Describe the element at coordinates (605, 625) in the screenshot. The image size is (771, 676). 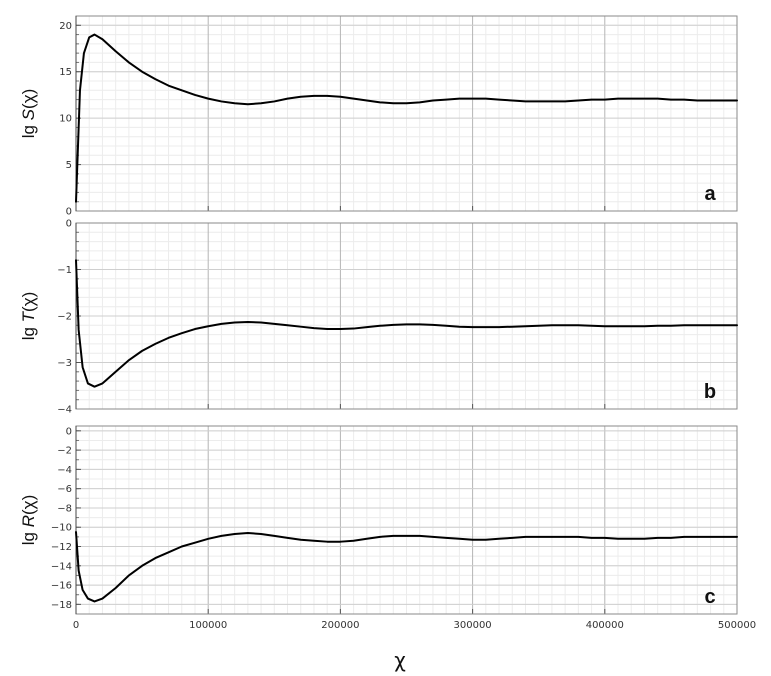
I see `x-tick-label: 400000` at that location.